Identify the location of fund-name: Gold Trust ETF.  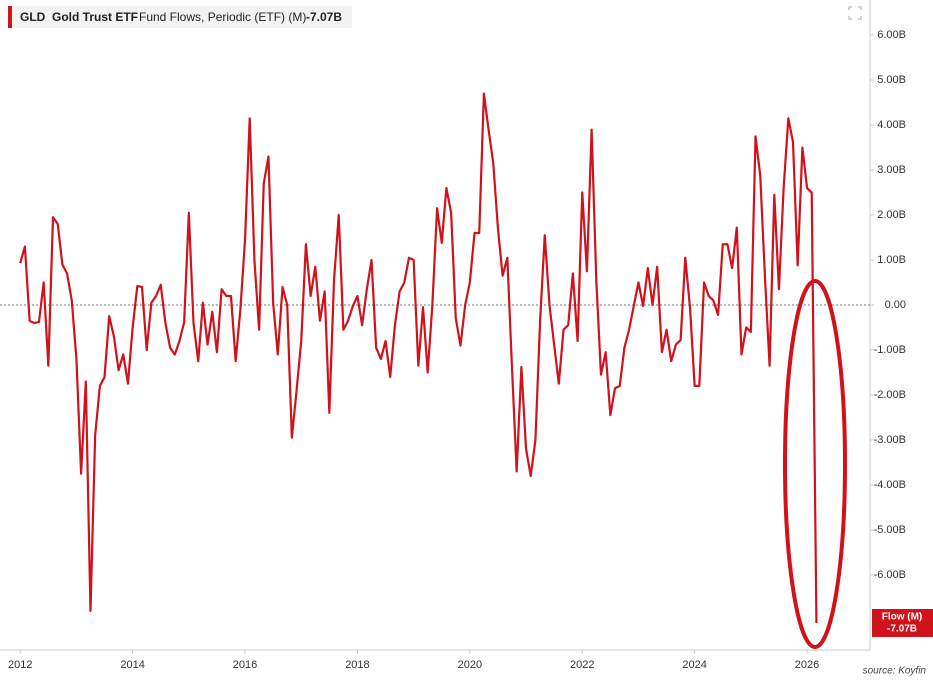
(95, 17).